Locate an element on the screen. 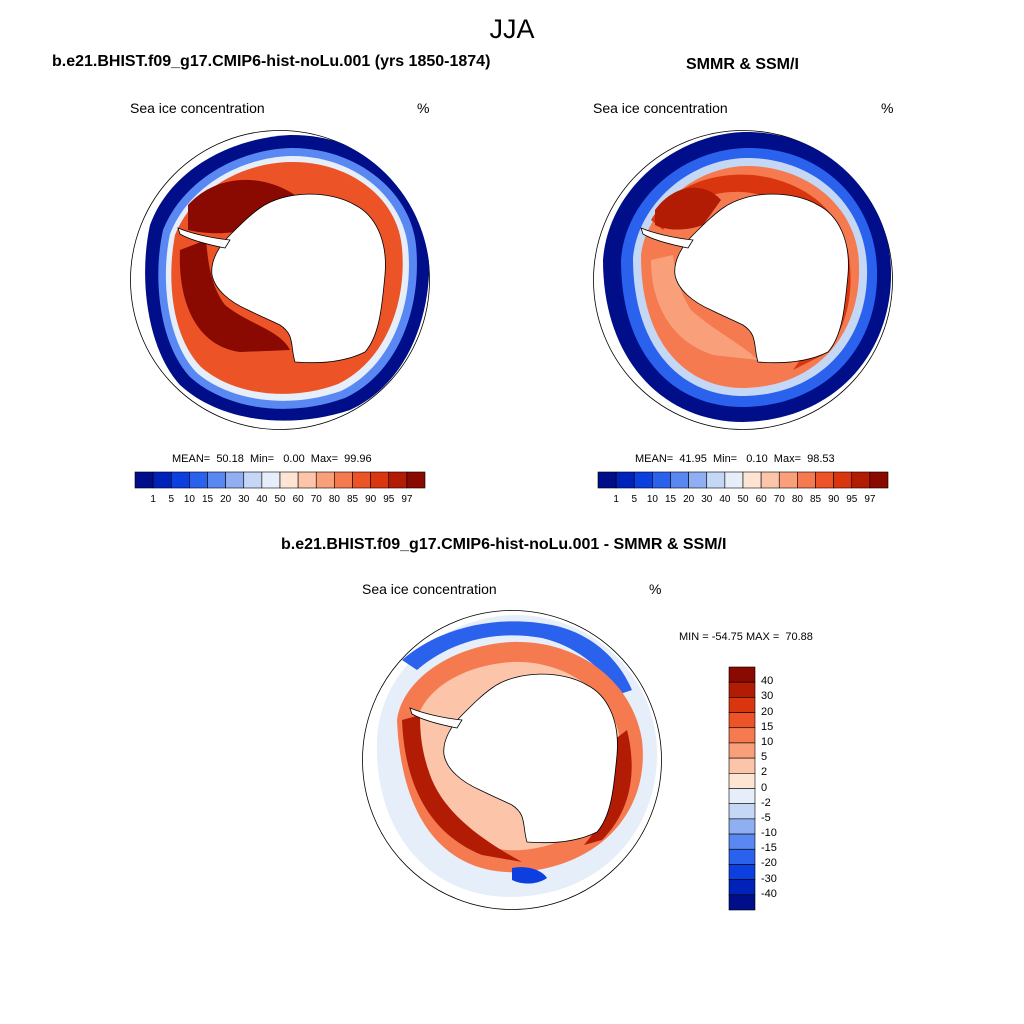 The image size is (1024, 1024). diff-strong-positive-east is located at coordinates (608, 787).